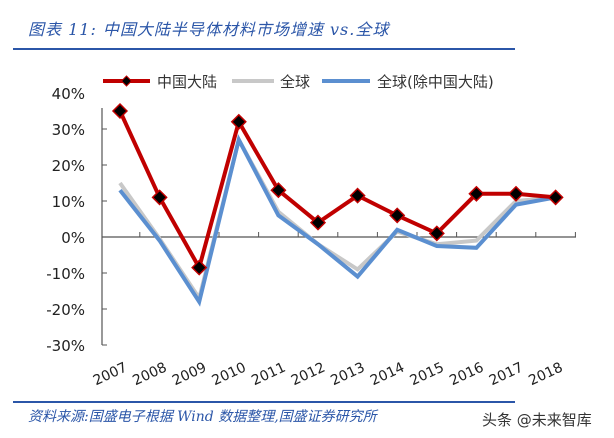  What do you see at coordinates (68, 130) in the screenshot?
I see `y-tick-label: 30%` at bounding box center [68, 130].